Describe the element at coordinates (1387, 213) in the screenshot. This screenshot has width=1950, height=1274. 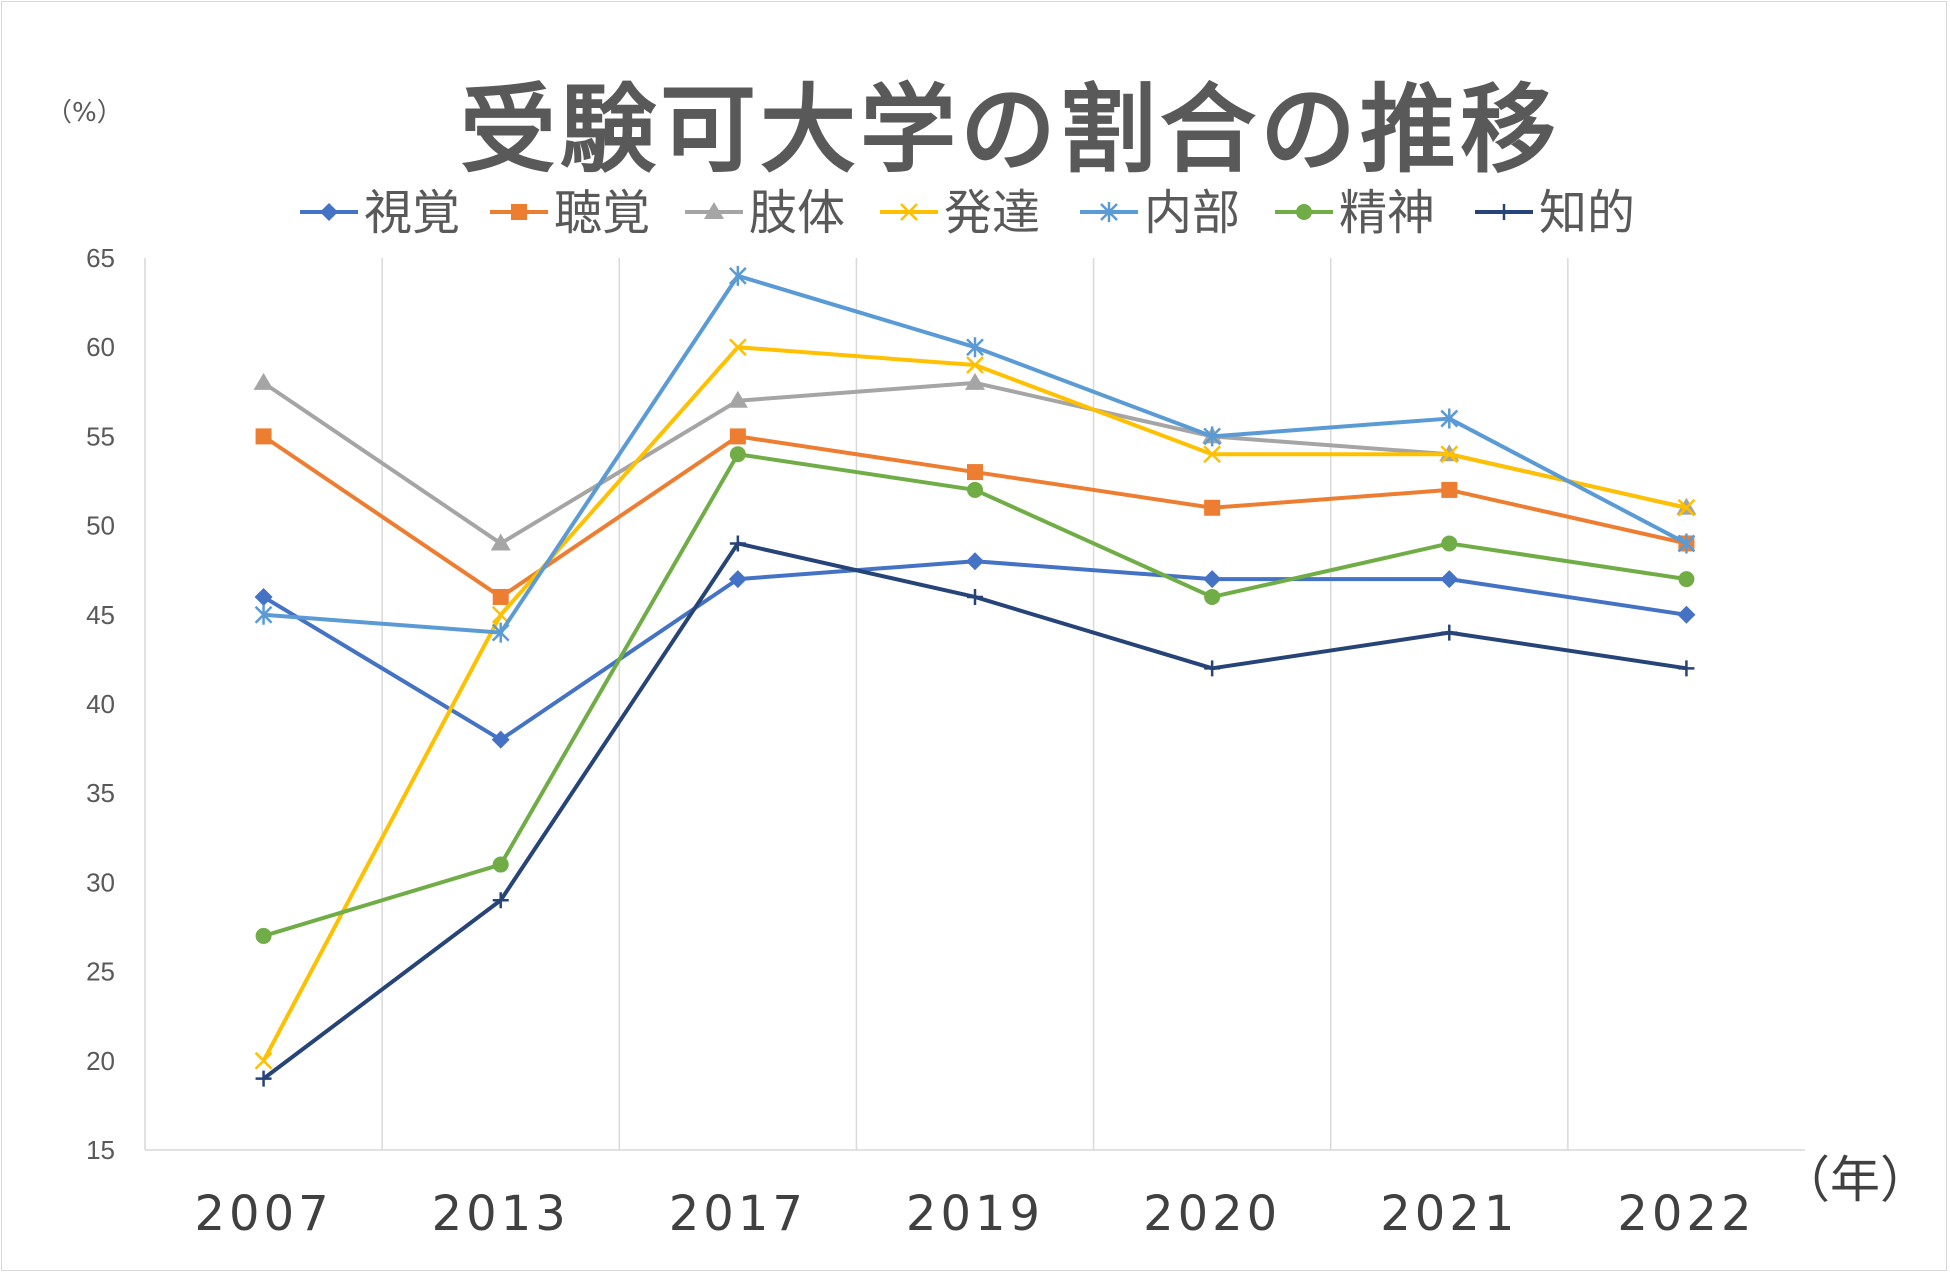
I see `legend-label: 精神` at that location.